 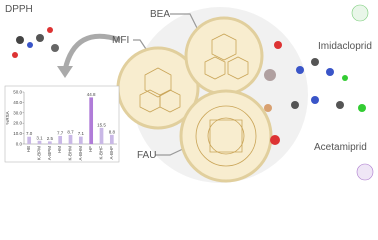 I want to click on value-label: 3.1, so click(x=39, y=137).